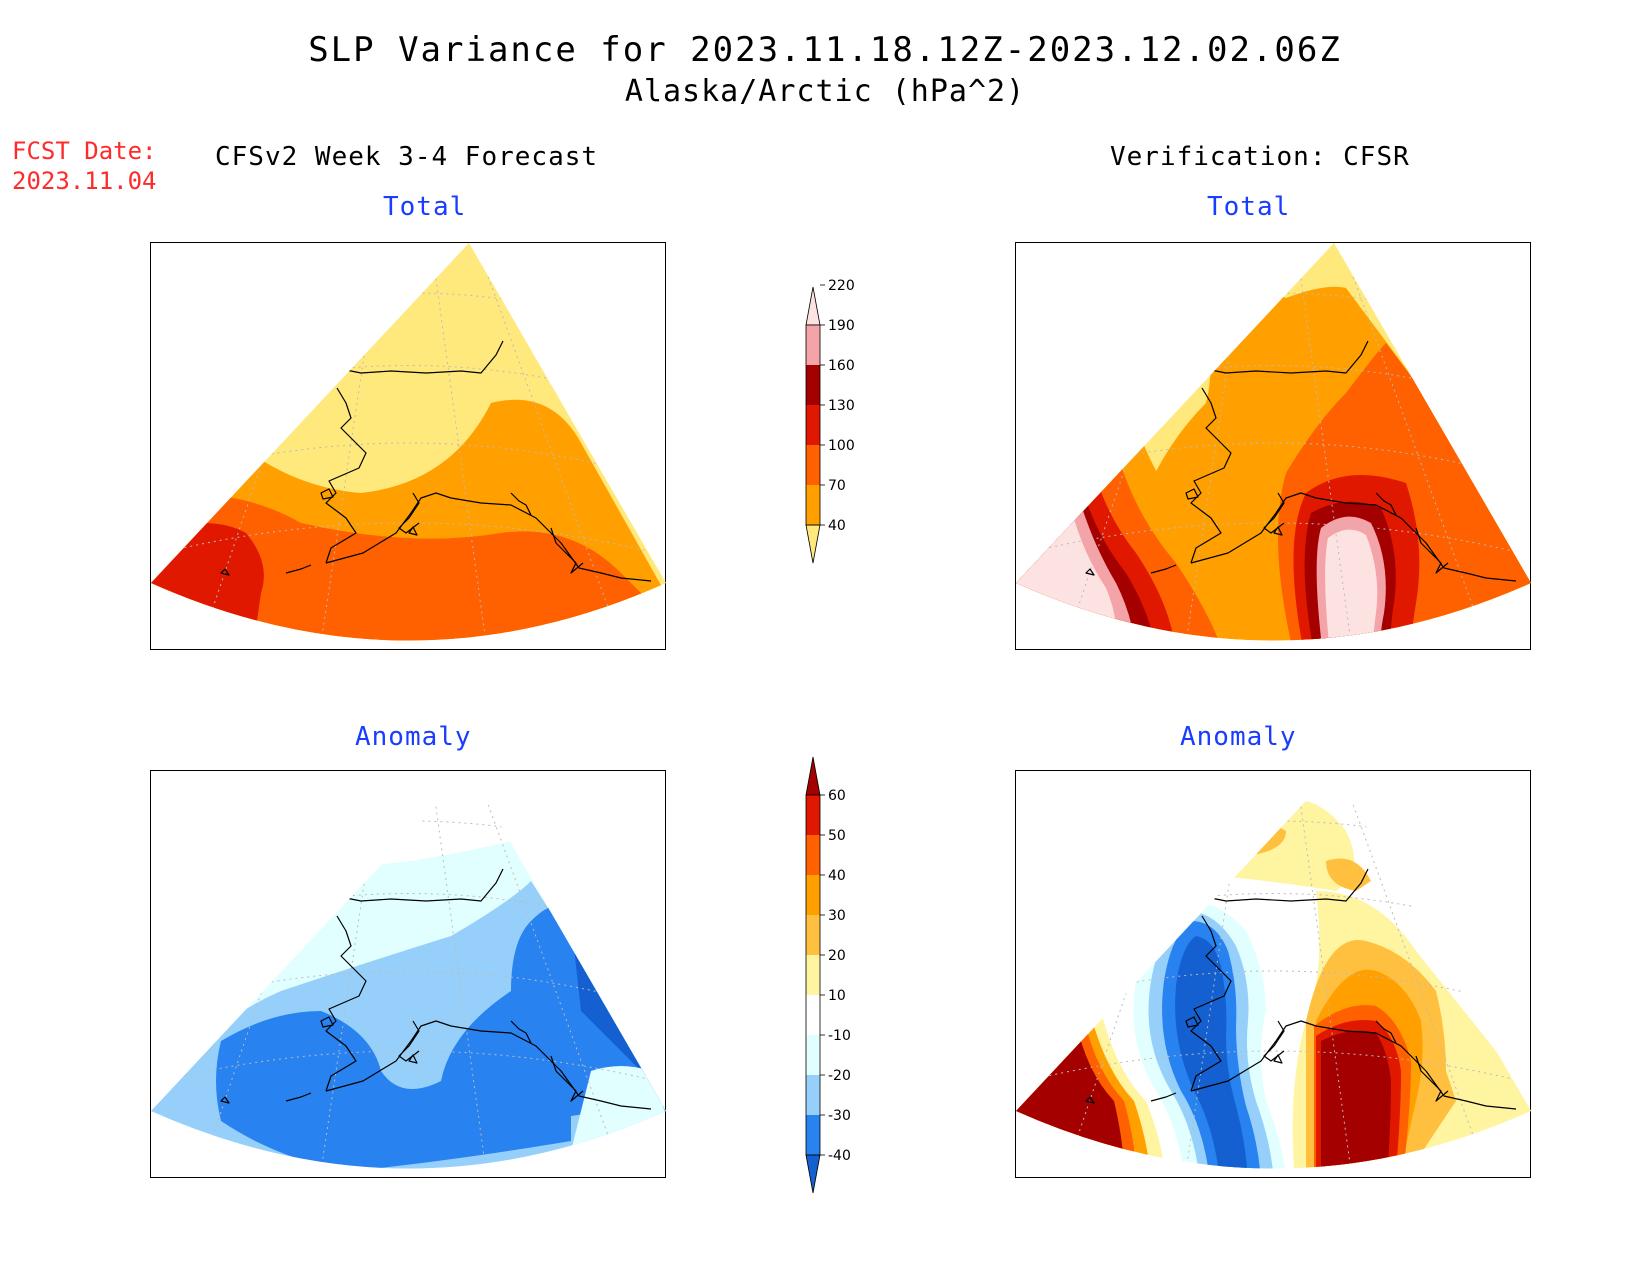 The height and width of the screenshot is (1275, 1650). I want to click on total-colorbar-cap-bottom, so click(813, 544).